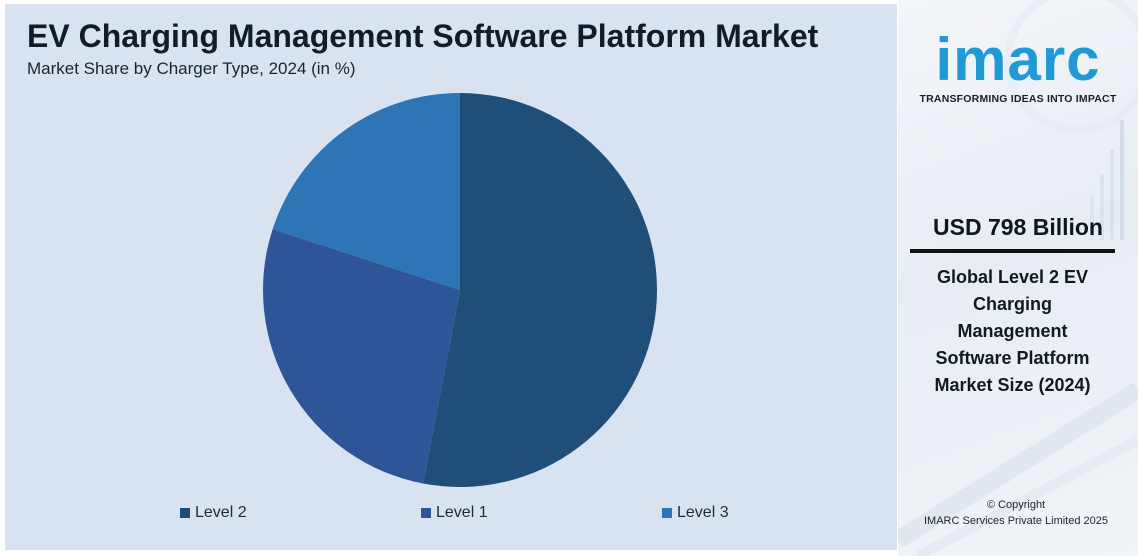 This screenshot has height=556, width=1138. I want to click on tagline: TRANSFORMING IDEAS INTO IMPACT, so click(1018, 99).